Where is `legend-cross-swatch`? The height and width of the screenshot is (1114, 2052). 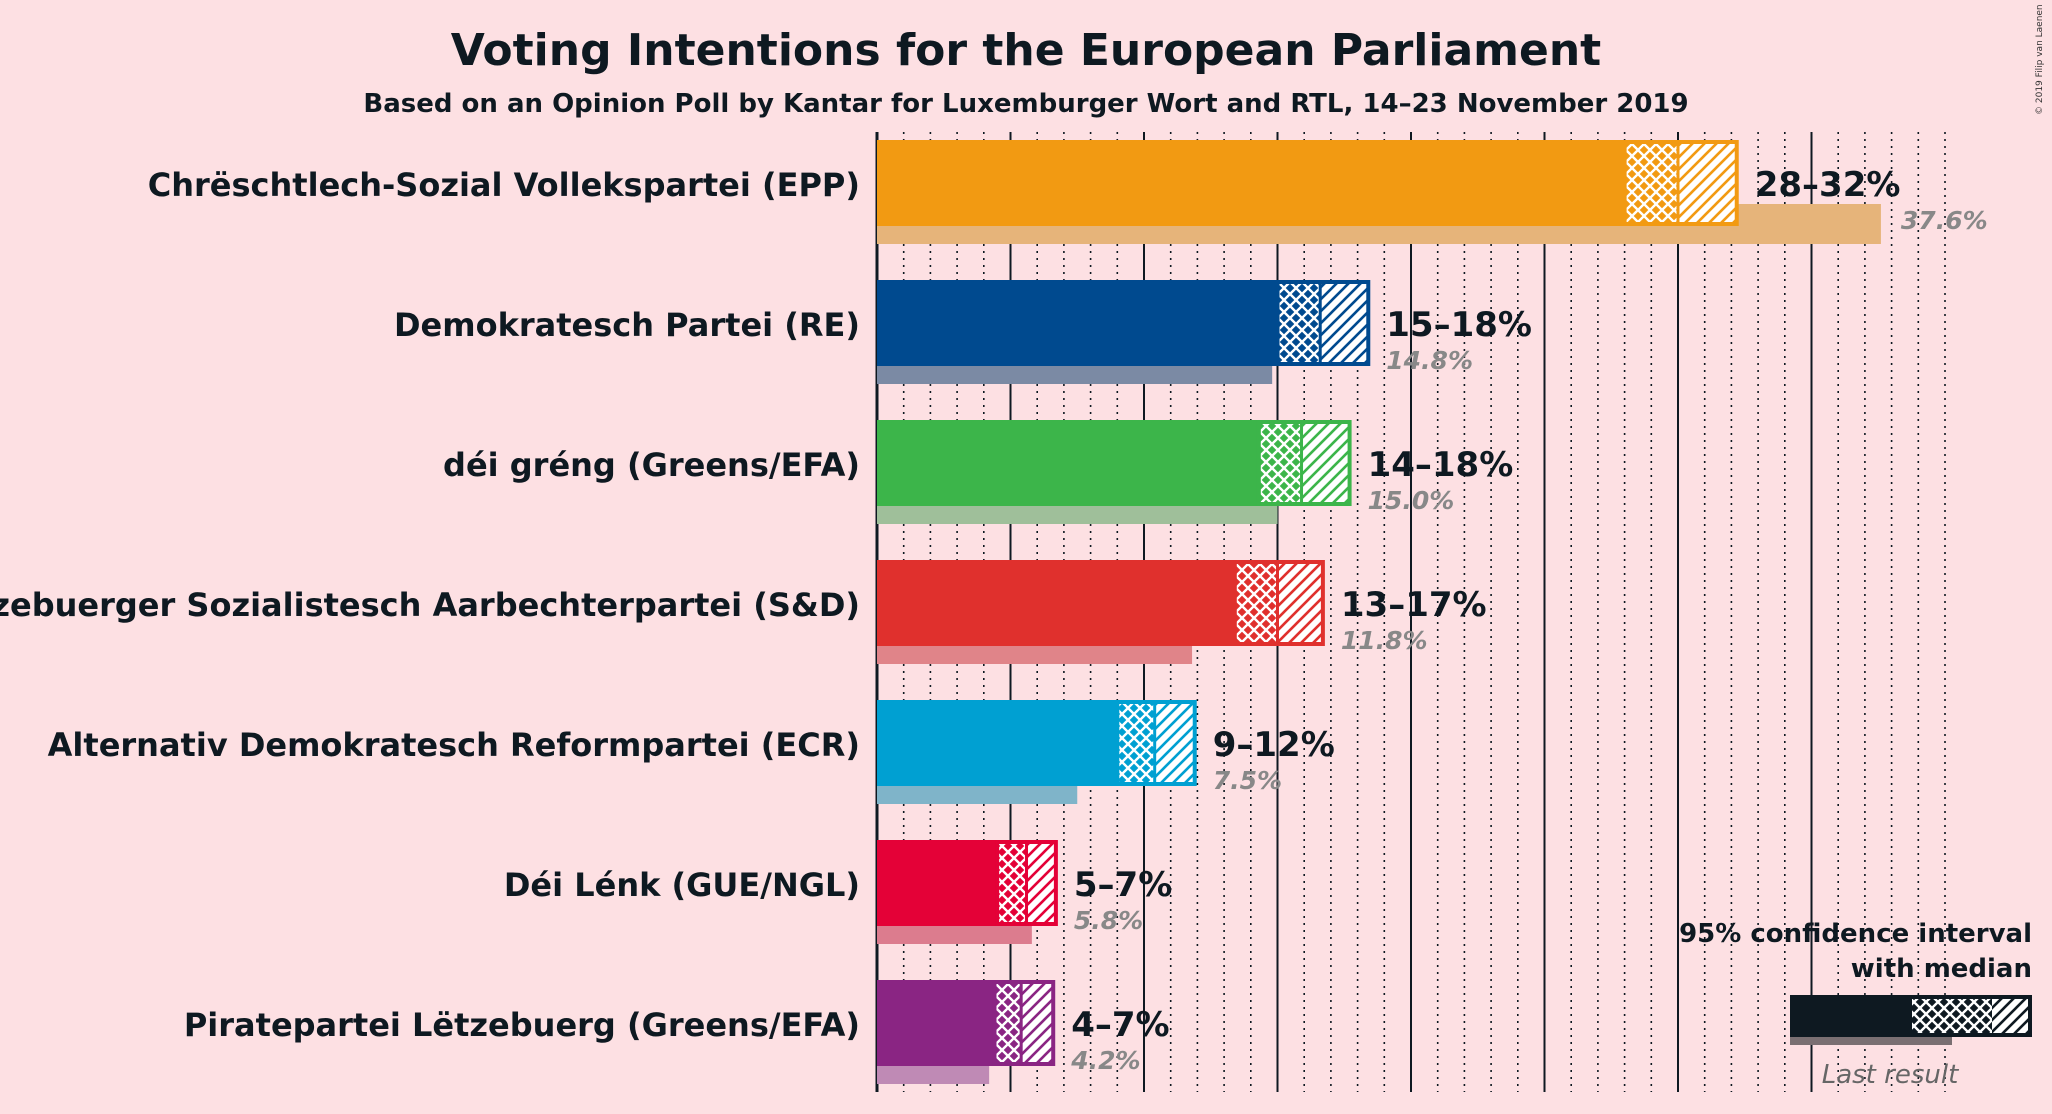 legend-cross-swatch is located at coordinates (1951, 1016).